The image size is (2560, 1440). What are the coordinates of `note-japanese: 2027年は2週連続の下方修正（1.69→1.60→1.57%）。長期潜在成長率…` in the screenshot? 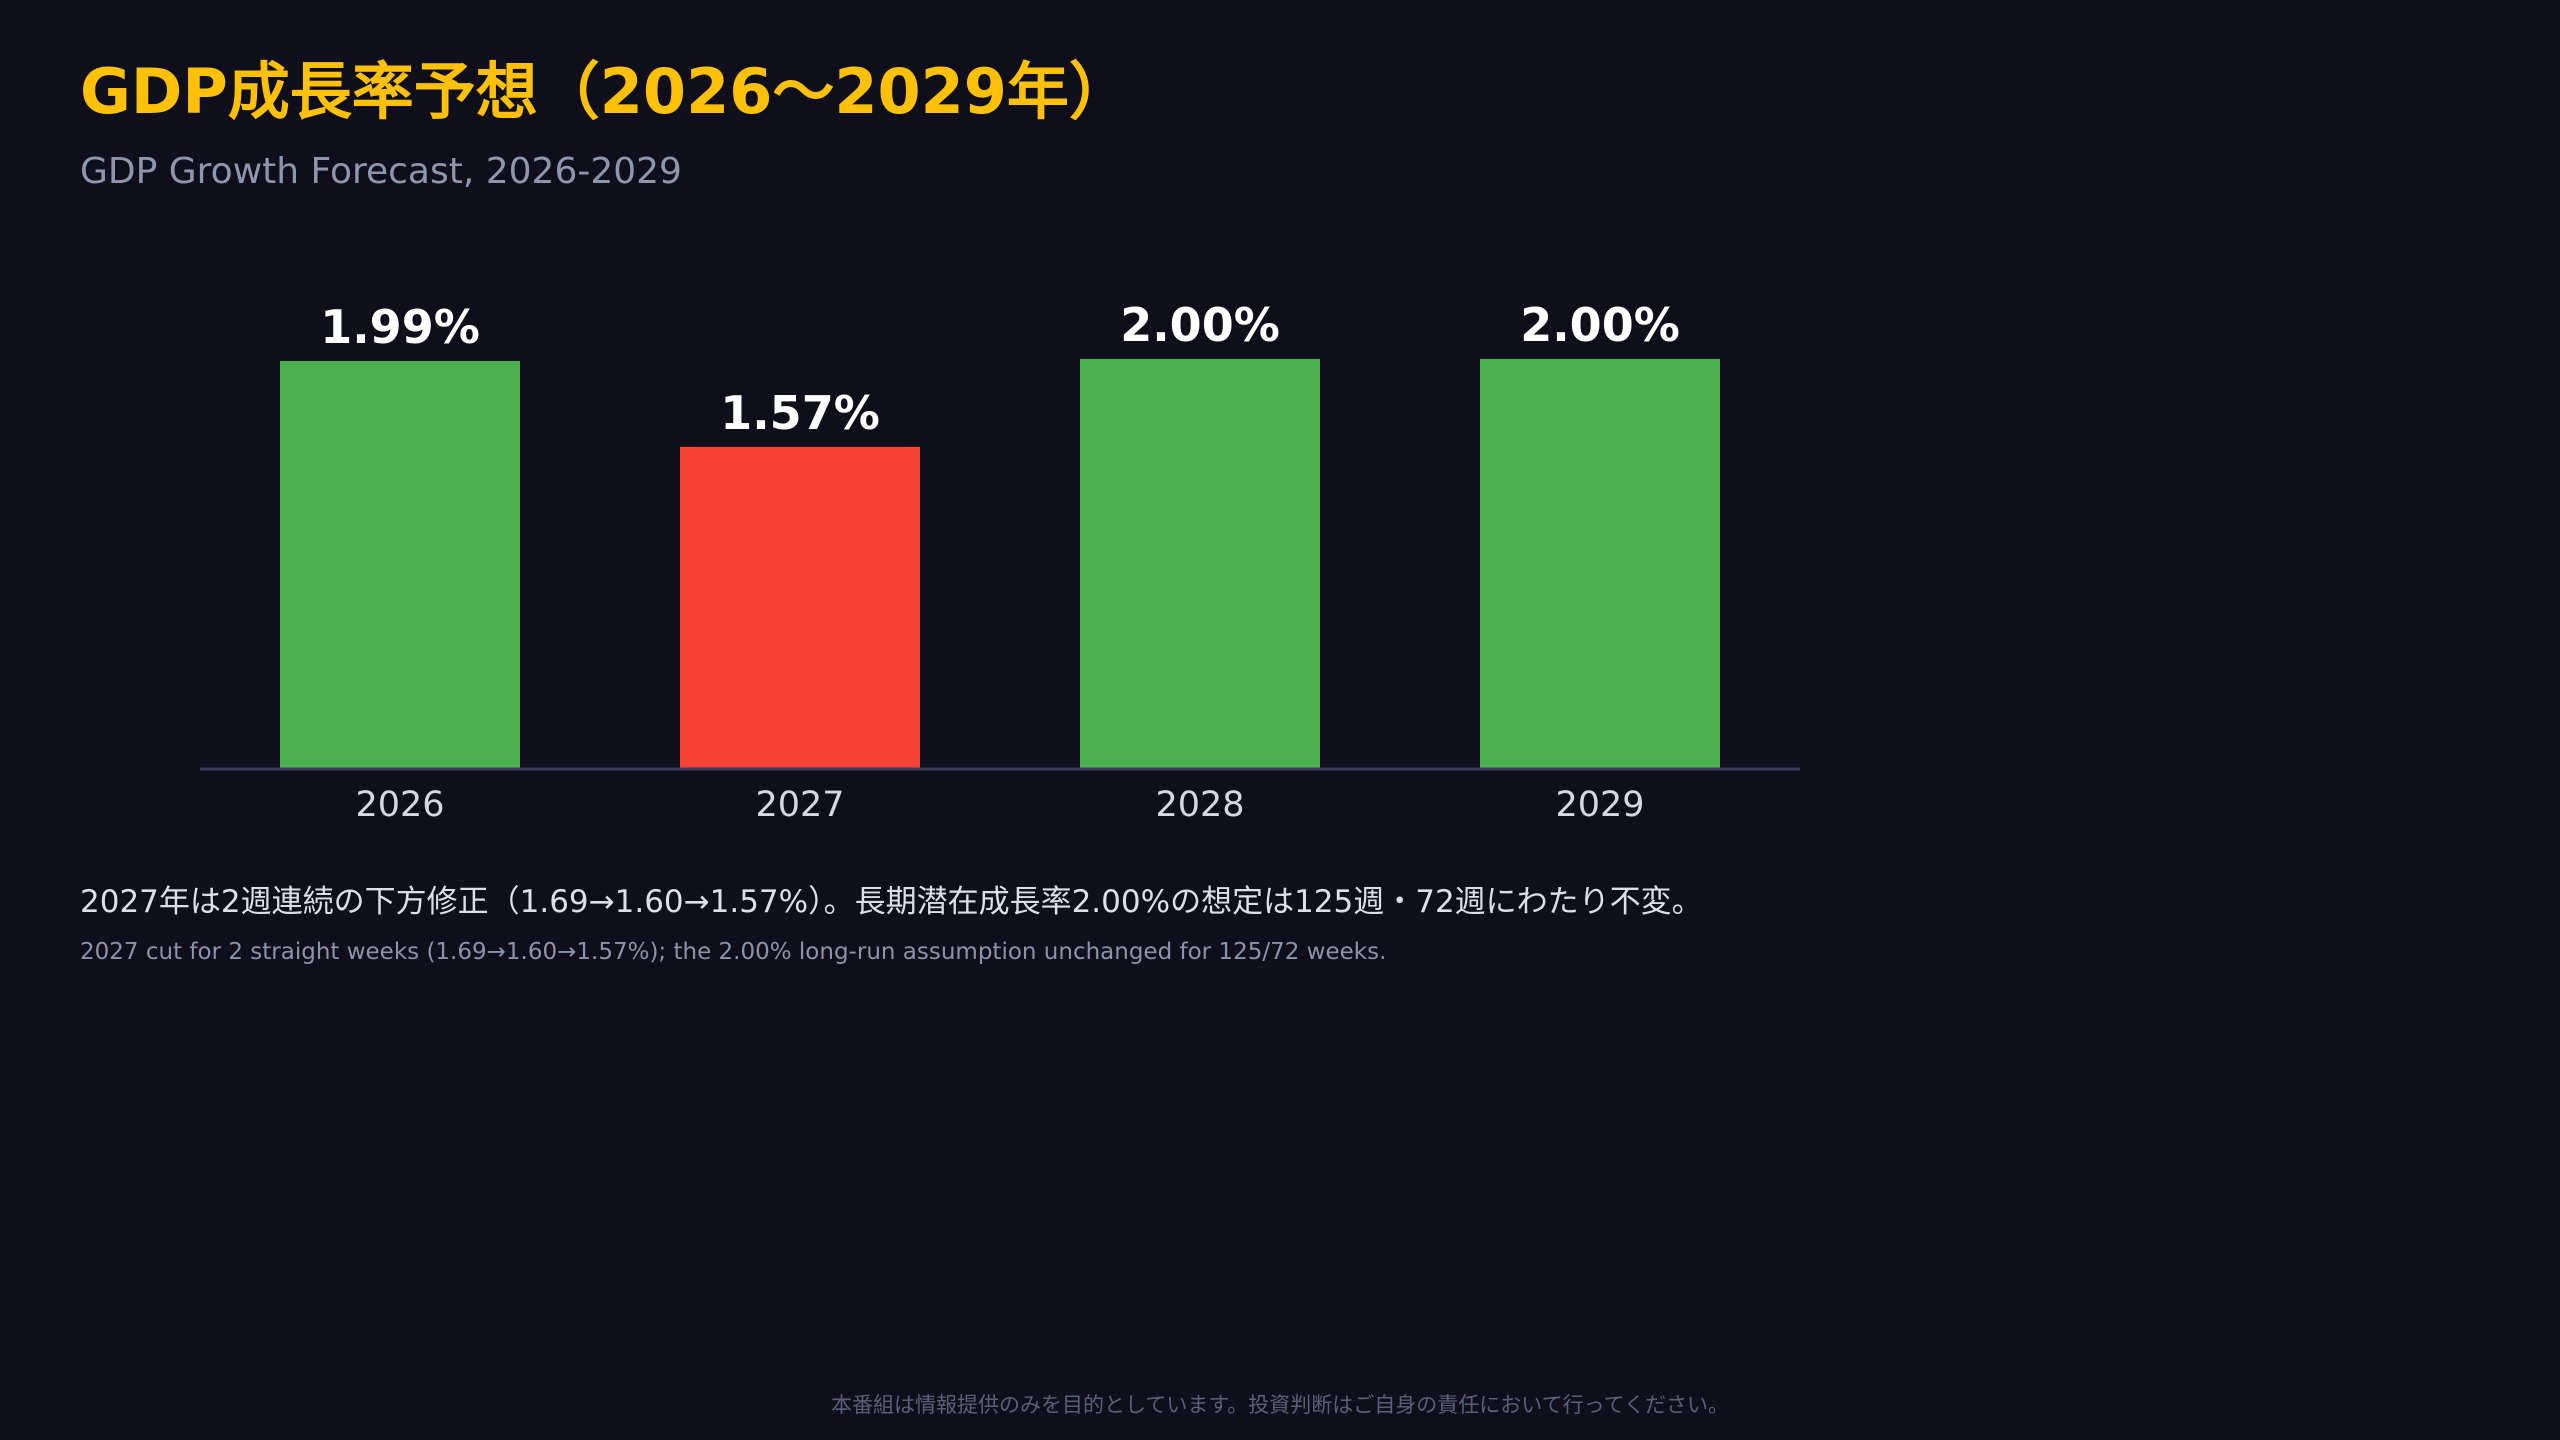 It's located at (891, 902).